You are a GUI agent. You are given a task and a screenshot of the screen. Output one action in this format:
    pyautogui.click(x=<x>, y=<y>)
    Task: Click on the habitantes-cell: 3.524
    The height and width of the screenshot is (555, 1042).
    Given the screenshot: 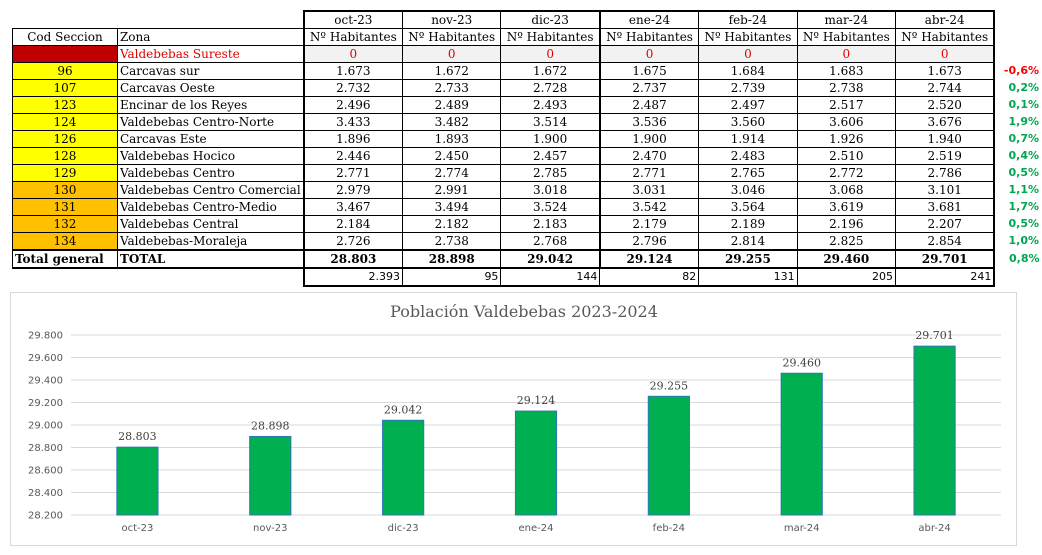 What is the action you would take?
    pyautogui.click(x=550, y=207)
    